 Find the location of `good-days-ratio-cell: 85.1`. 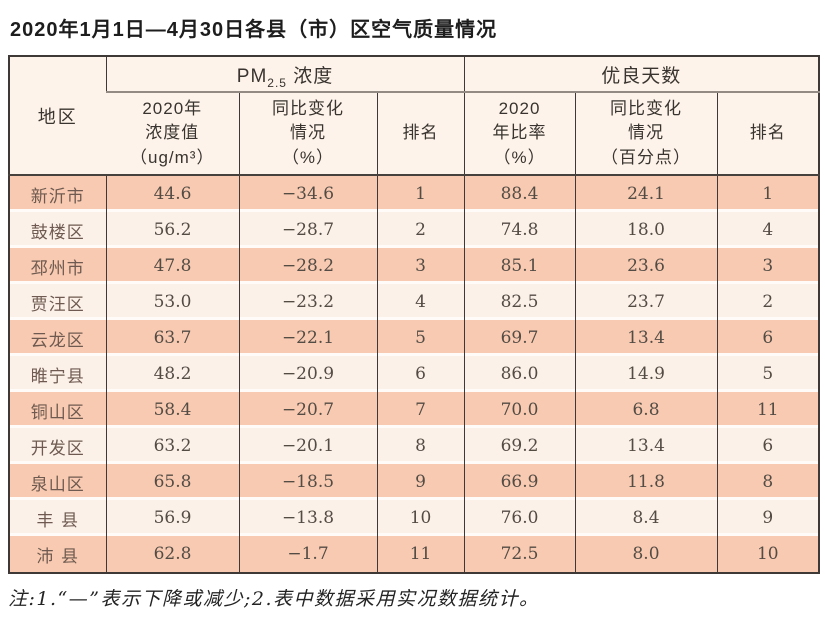

good-days-ratio-cell: 85.1 is located at coordinates (519, 266).